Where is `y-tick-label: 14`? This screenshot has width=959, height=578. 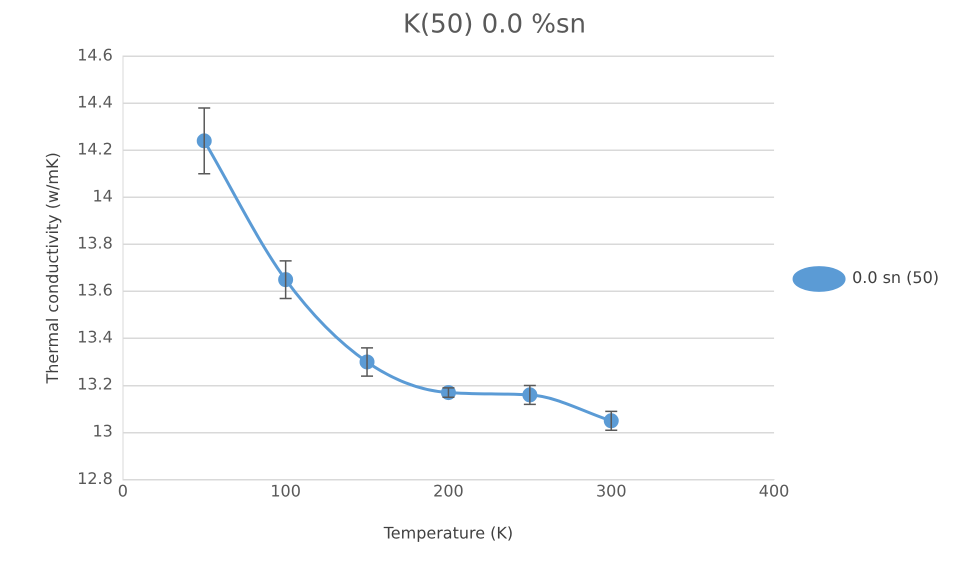
y-tick-label: 14 is located at coordinates (102, 196).